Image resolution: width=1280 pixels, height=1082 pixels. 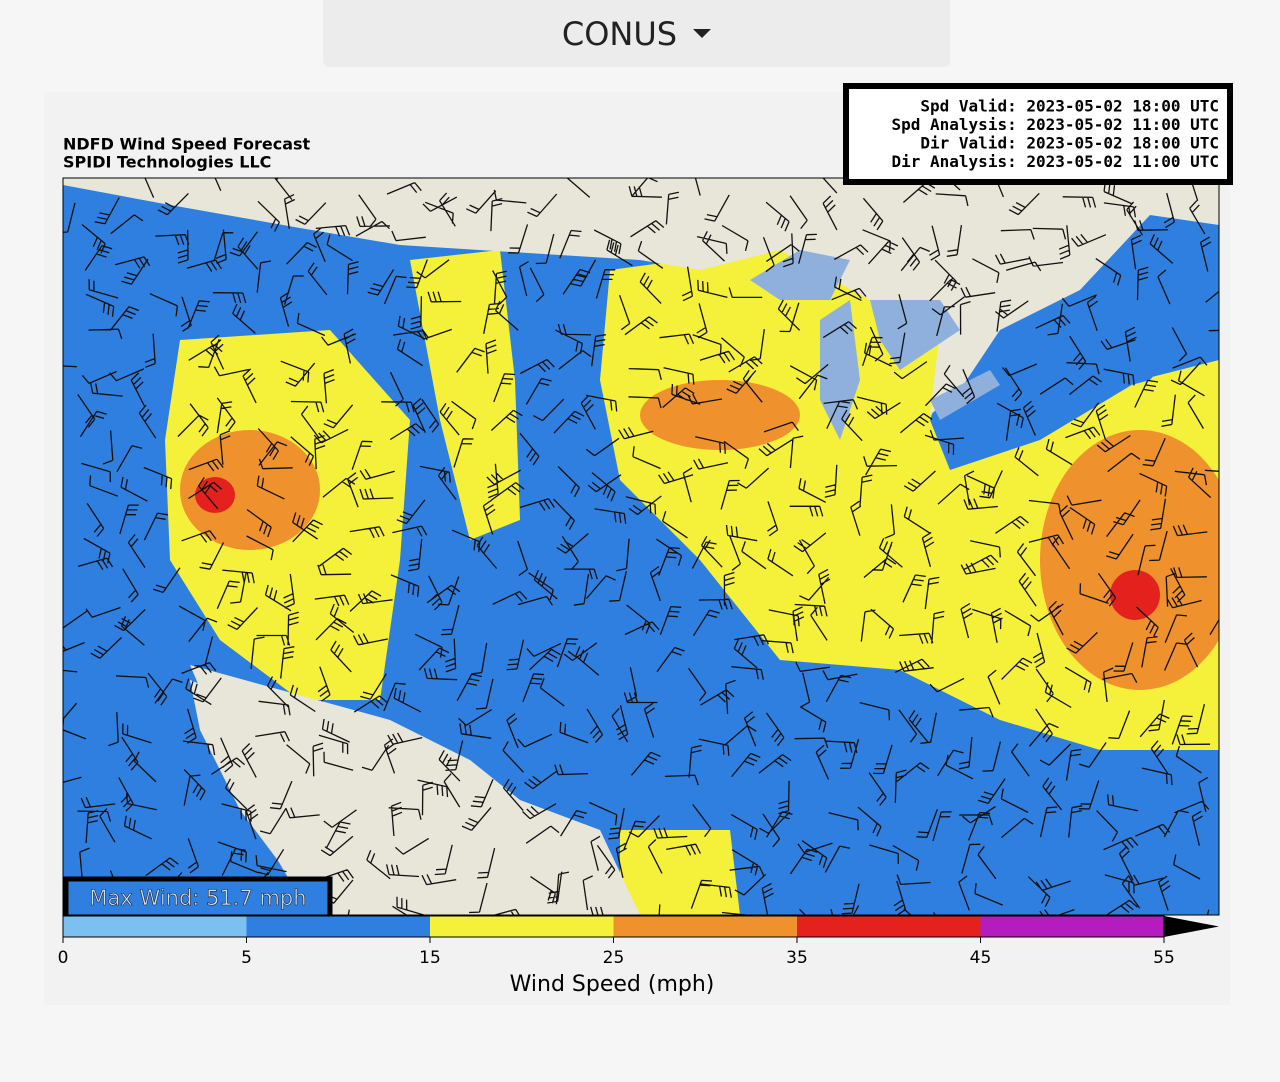 What do you see at coordinates (63, 958) in the screenshot?
I see `colorbar-tick-label: 0` at bounding box center [63, 958].